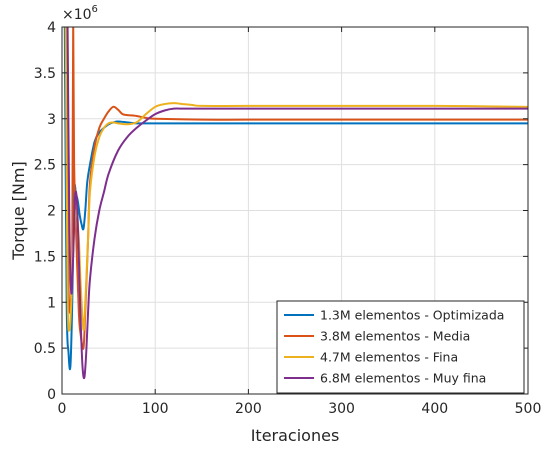  What do you see at coordinates (295, 435) in the screenshot?
I see `x-axis-label: Iteraciones` at bounding box center [295, 435].